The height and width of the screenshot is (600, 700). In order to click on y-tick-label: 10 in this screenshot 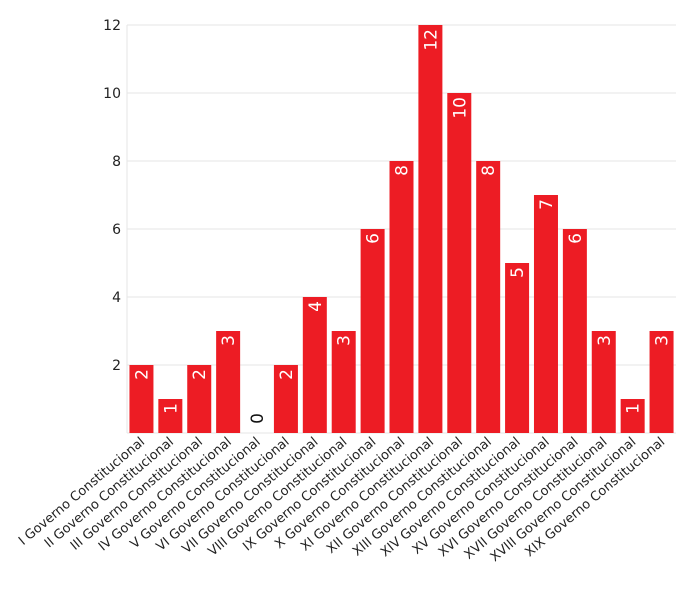, I will do `click(112, 94)`.